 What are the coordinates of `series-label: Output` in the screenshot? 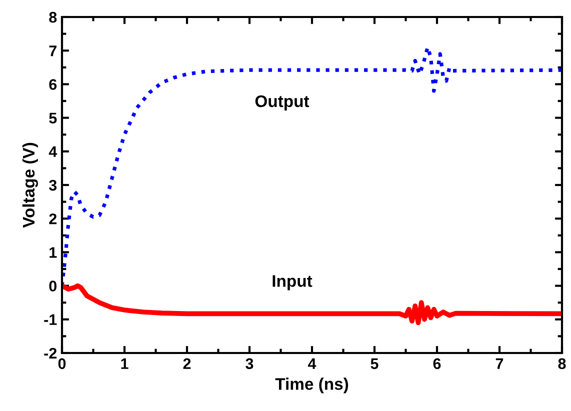 It's located at (282, 102).